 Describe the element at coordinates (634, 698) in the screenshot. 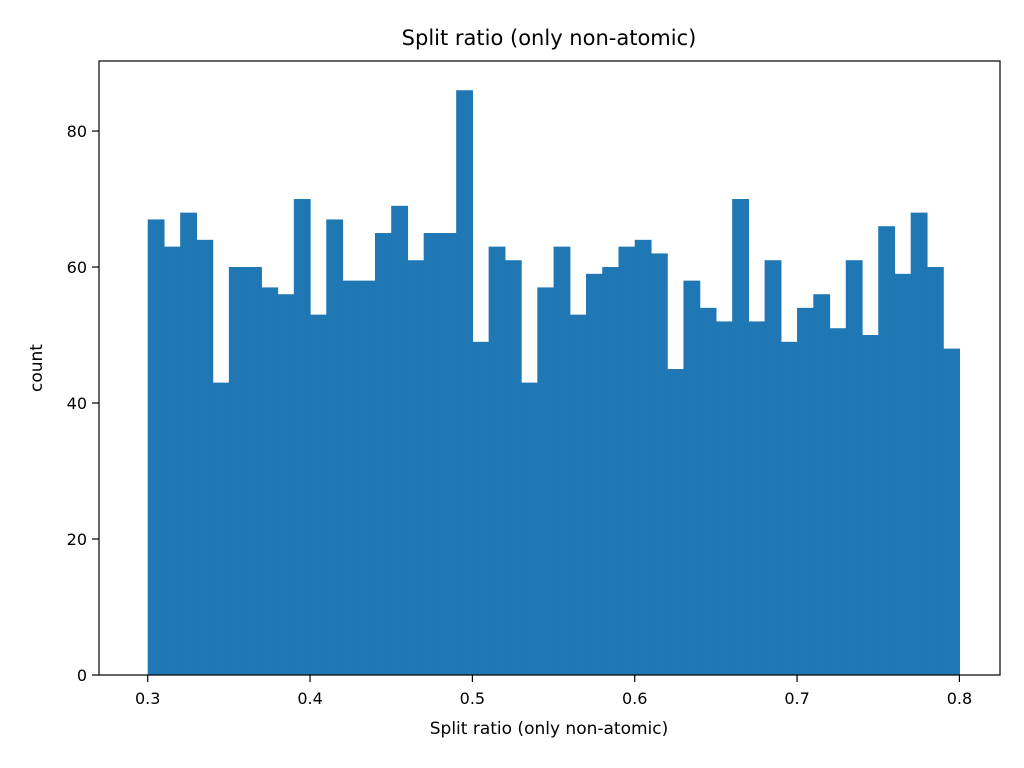

I see `x-tick-label: 0.6` at that location.